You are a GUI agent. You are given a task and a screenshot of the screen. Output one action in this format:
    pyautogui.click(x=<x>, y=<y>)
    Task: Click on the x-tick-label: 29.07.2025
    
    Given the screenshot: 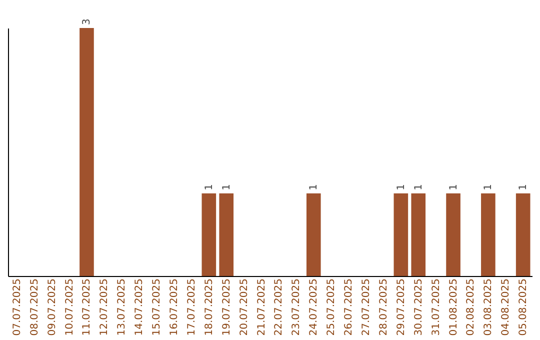 What is the action you would take?
    pyautogui.click(x=401, y=307)
    